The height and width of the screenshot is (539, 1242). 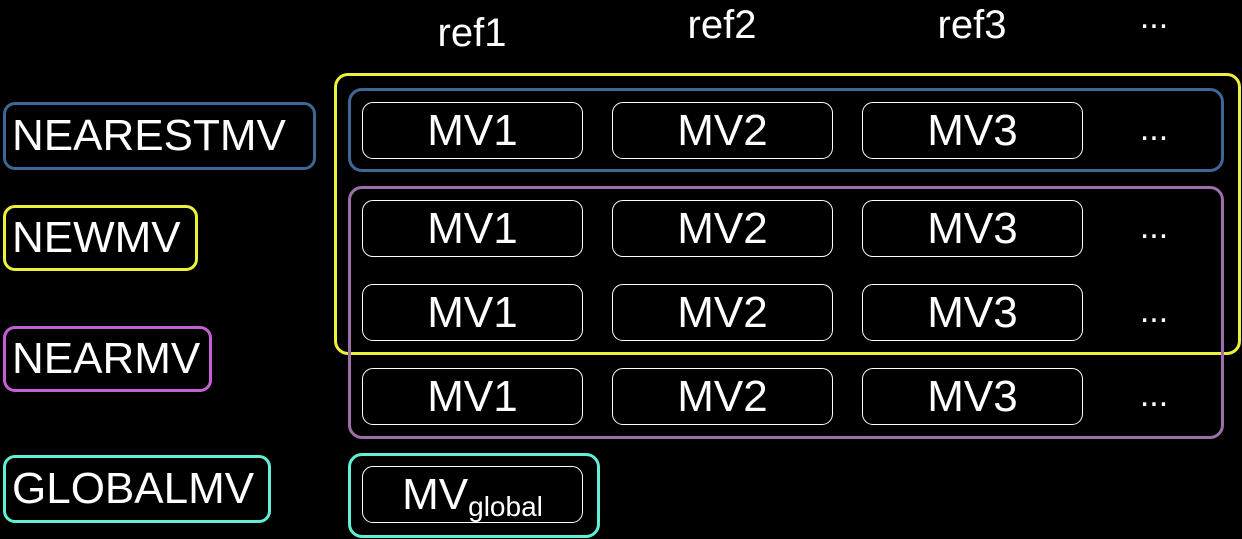 What do you see at coordinates (107, 359) in the screenshot?
I see `mode-label-nearmv: NEARMV` at bounding box center [107, 359].